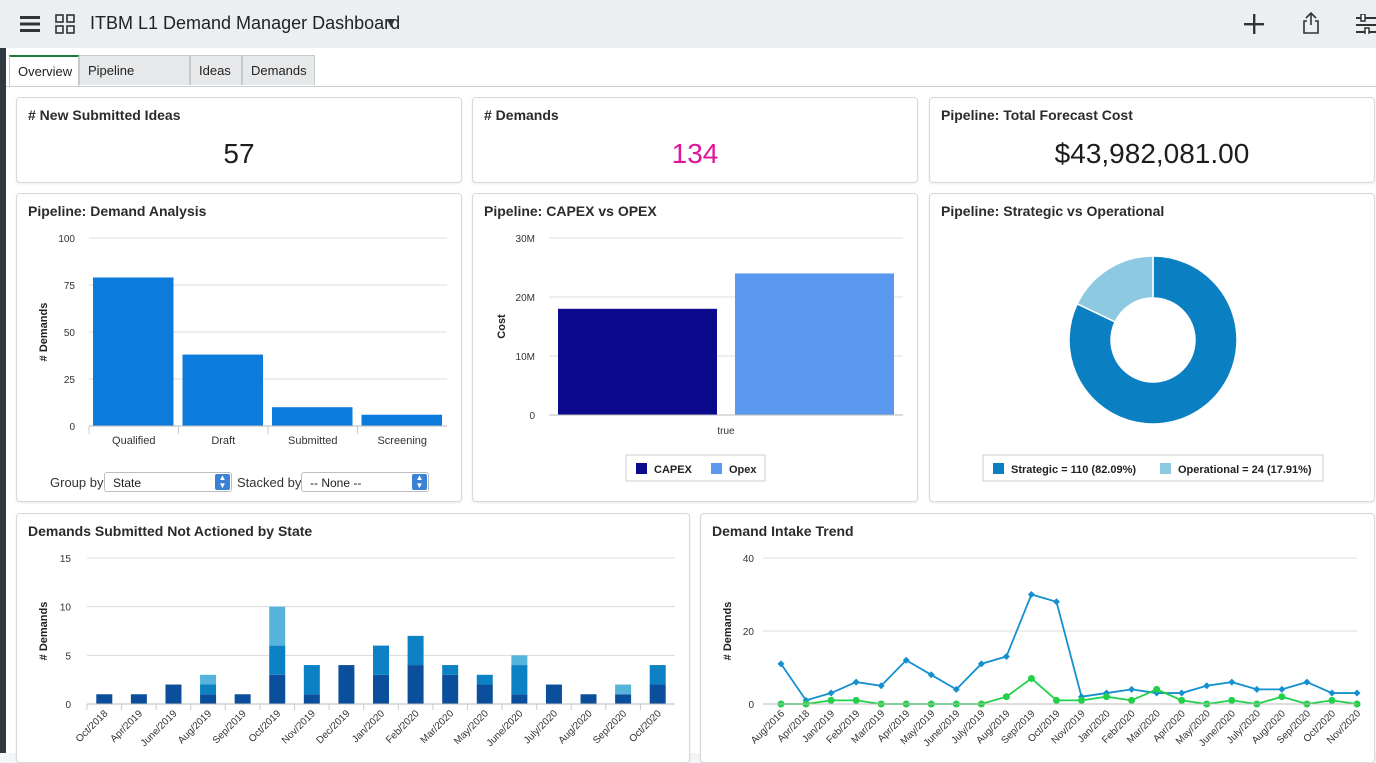 This screenshot has width=1376, height=763. Describe the element at coordinates (245, 23) in the screenshot. I see `dashboard-title: ITBM L1 Demand Manager Dashboard` at that location.